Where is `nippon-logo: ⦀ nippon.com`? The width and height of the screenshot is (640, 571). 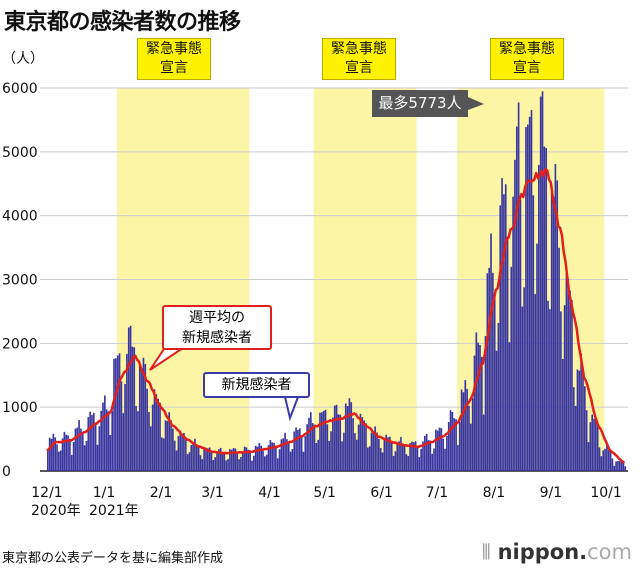 nippon-logo: ⦀ nippon.com is located at coordinates (556, 552).